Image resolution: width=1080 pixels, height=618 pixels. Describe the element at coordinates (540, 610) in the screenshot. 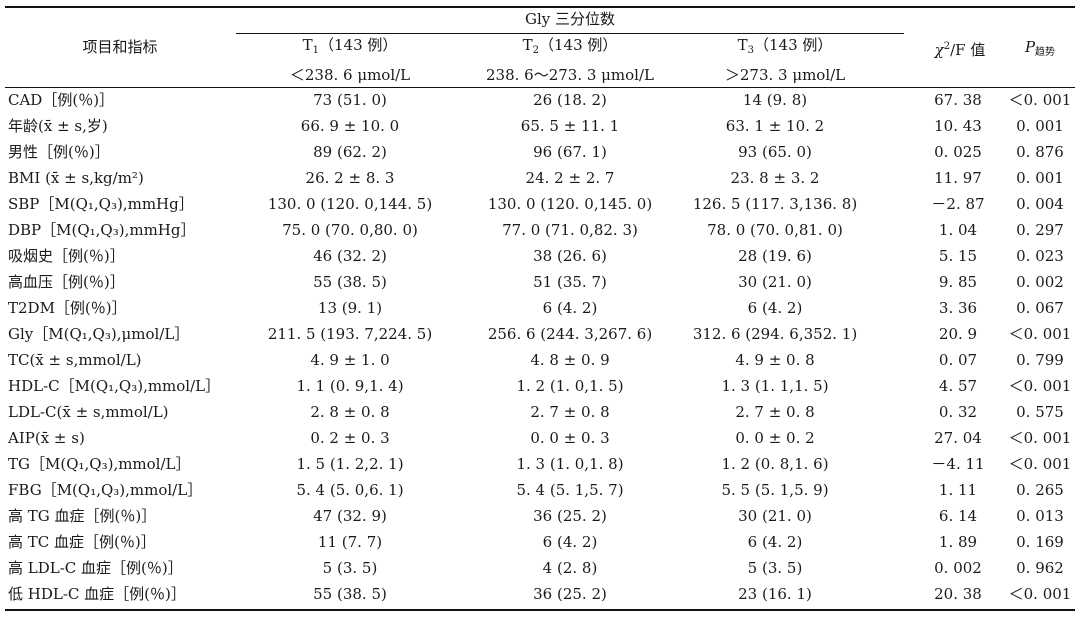

I see `bottom-rule` at that location.